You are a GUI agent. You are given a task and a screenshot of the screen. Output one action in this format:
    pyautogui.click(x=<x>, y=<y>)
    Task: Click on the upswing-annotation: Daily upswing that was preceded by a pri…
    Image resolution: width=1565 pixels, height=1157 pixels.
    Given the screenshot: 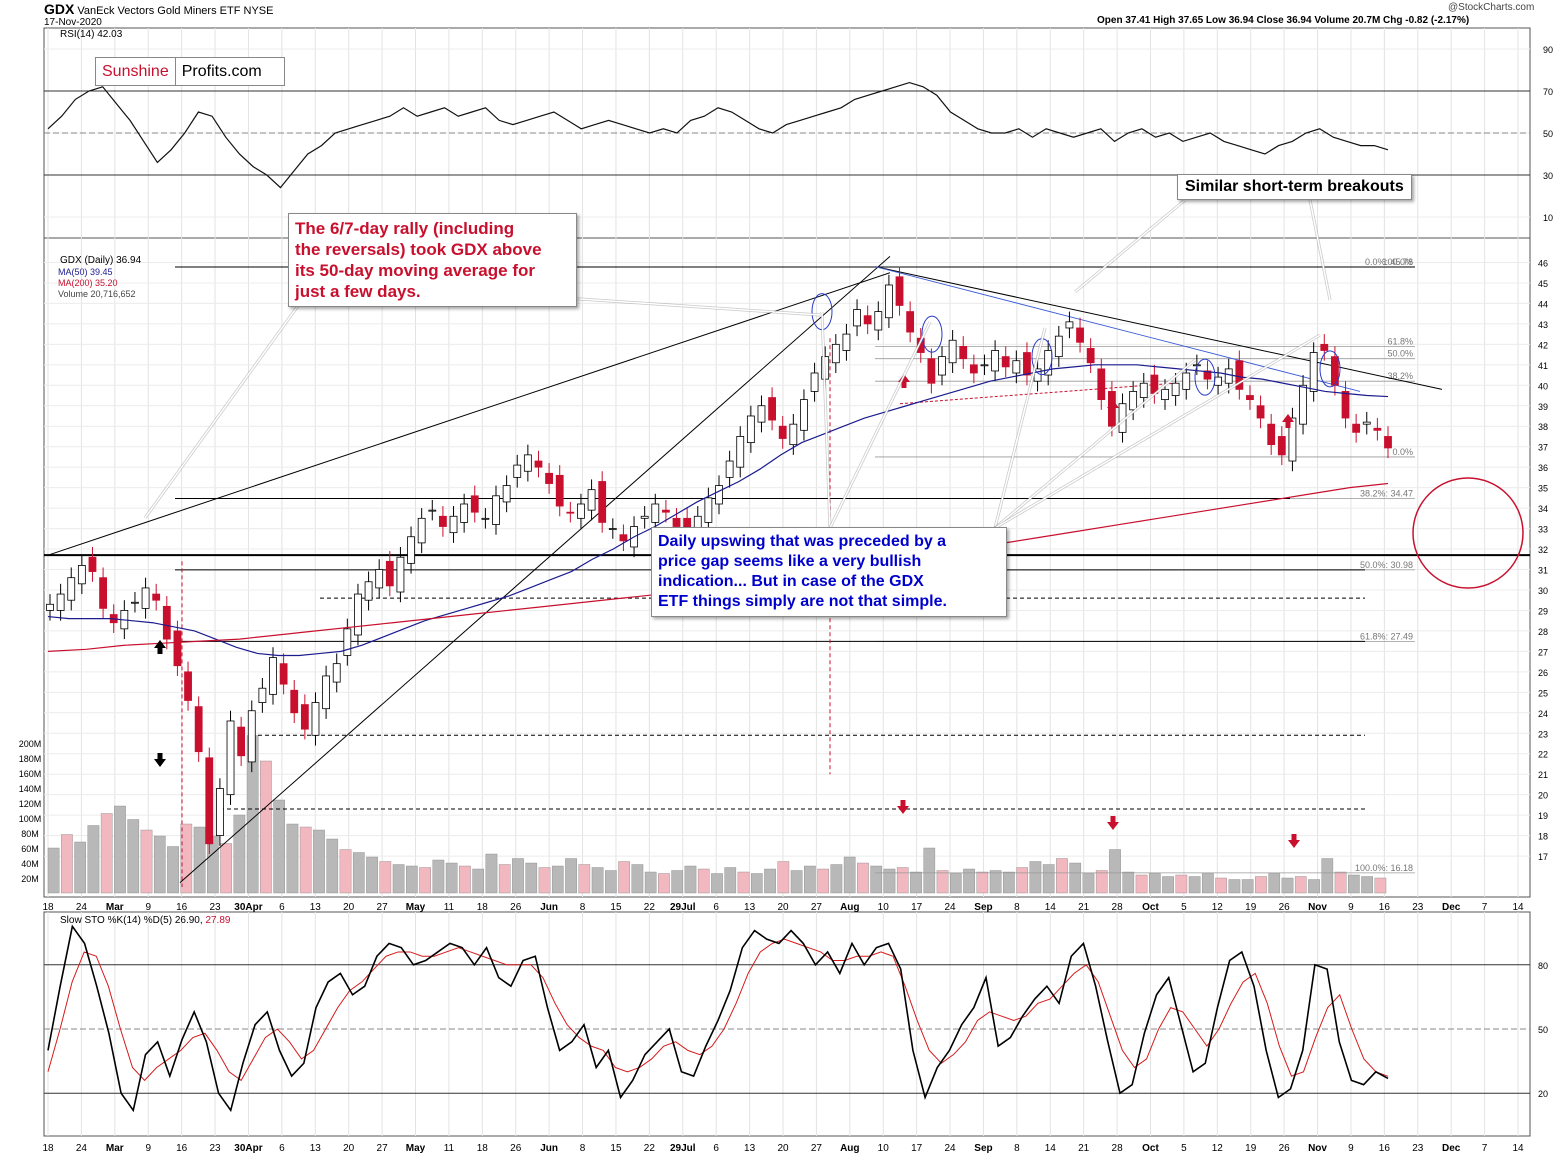 What is the action you would take?
    pyautogui.click(x=829, y=572)
    